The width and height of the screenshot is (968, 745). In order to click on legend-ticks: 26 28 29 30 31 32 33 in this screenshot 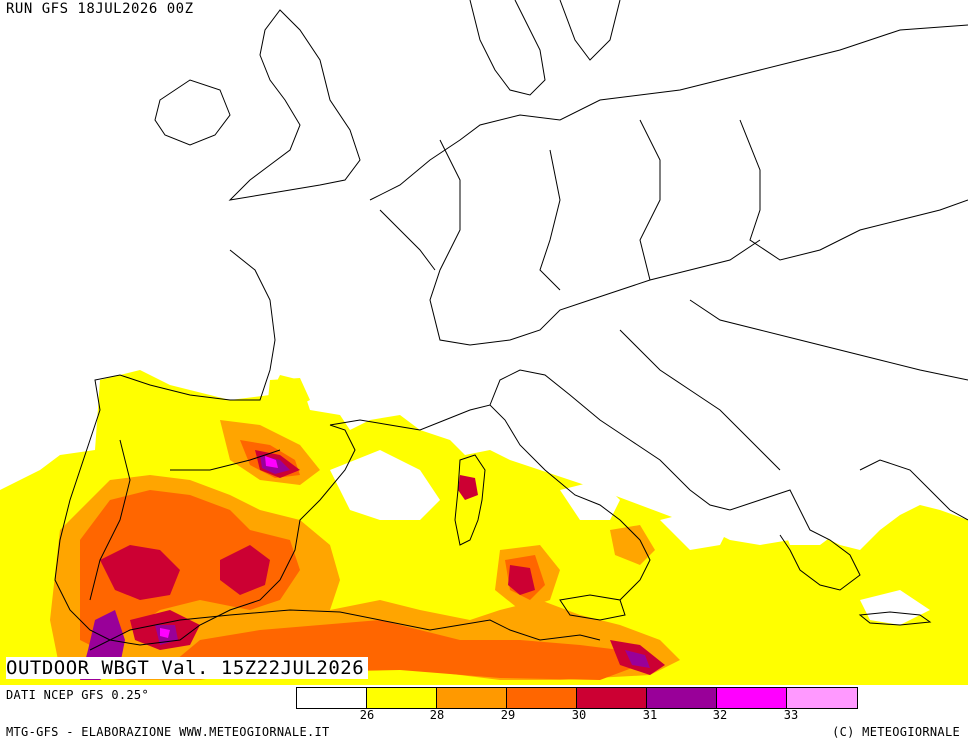, I will do `click(579, 716)`.